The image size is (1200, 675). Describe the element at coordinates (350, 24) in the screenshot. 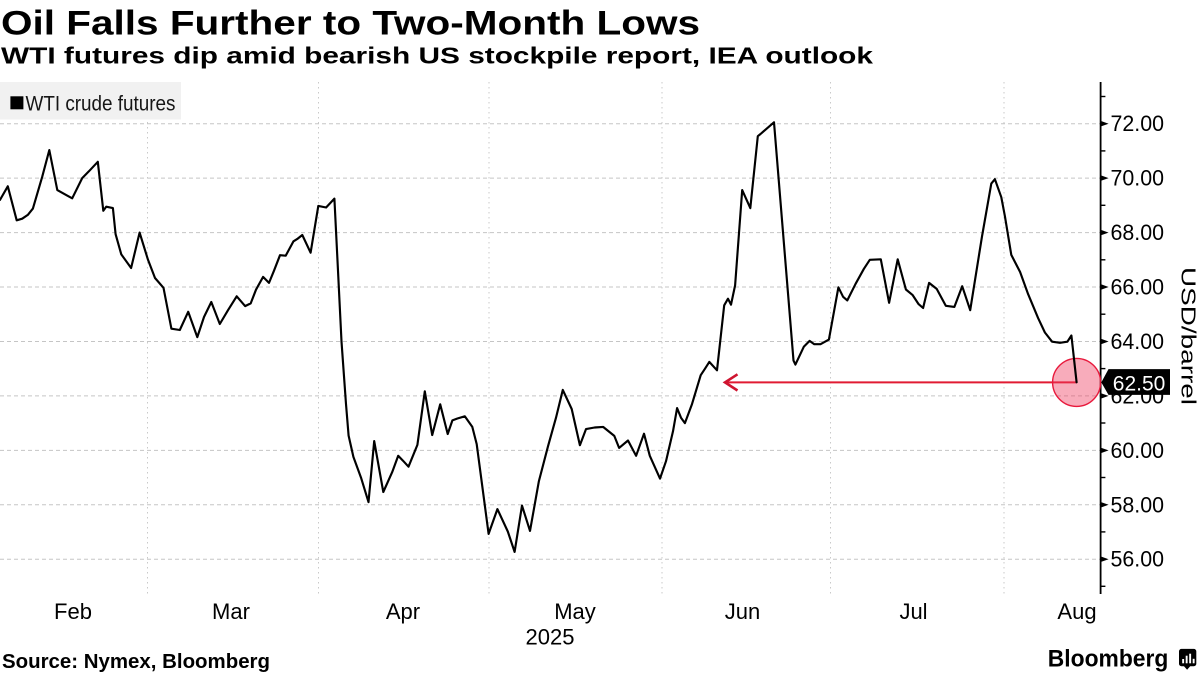

I see `svg-text:Oil Falls Further to Two-Month: Oil Falls Further to Two-Month Lows` at that location.